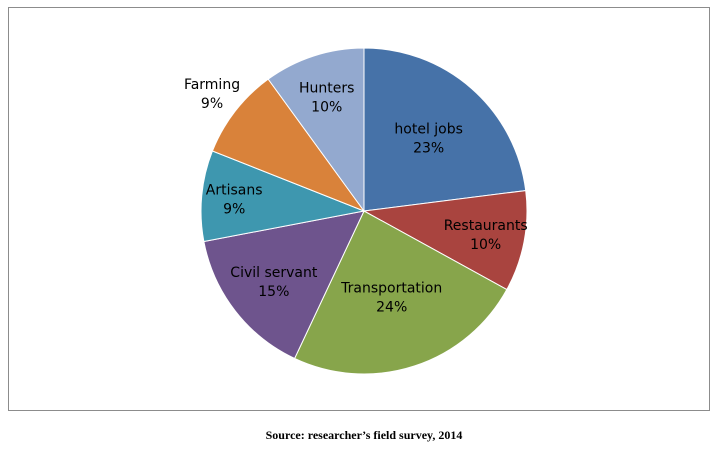 The width and height of the screenshot is (728, 450). Describe the element at coordinates (326, 97) in the screenshot. I see `slice-label-hunters: Hunters 10%` at that location.